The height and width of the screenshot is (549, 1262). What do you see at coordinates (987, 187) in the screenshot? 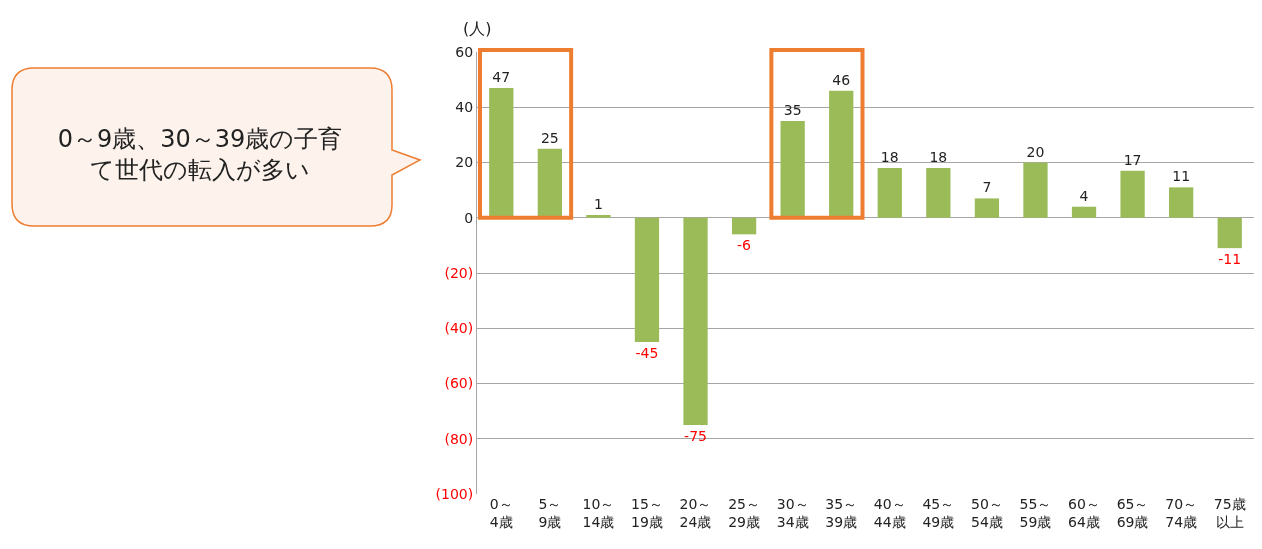
I see `data-label: 7` at bounding box center [987, 187].